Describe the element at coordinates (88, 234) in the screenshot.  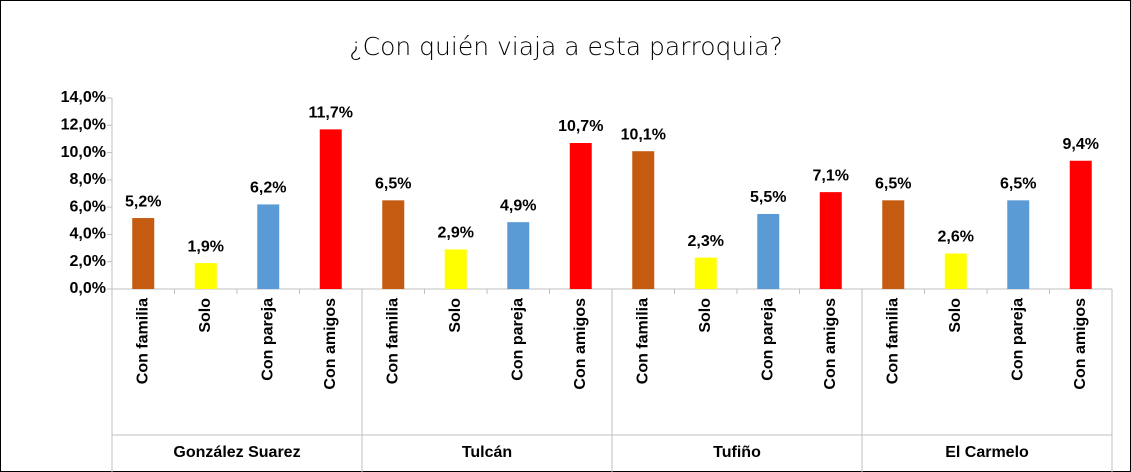
I see `y-tick-label: 4,0%` at that location.